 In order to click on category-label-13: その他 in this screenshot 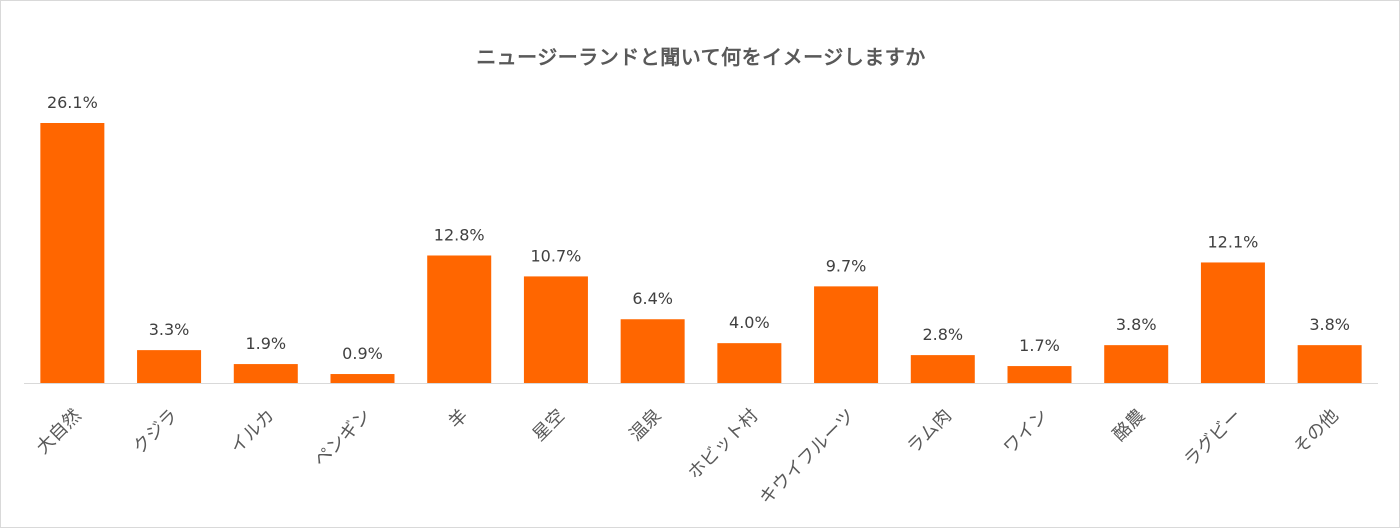, I will do `click(1316, 431)`.